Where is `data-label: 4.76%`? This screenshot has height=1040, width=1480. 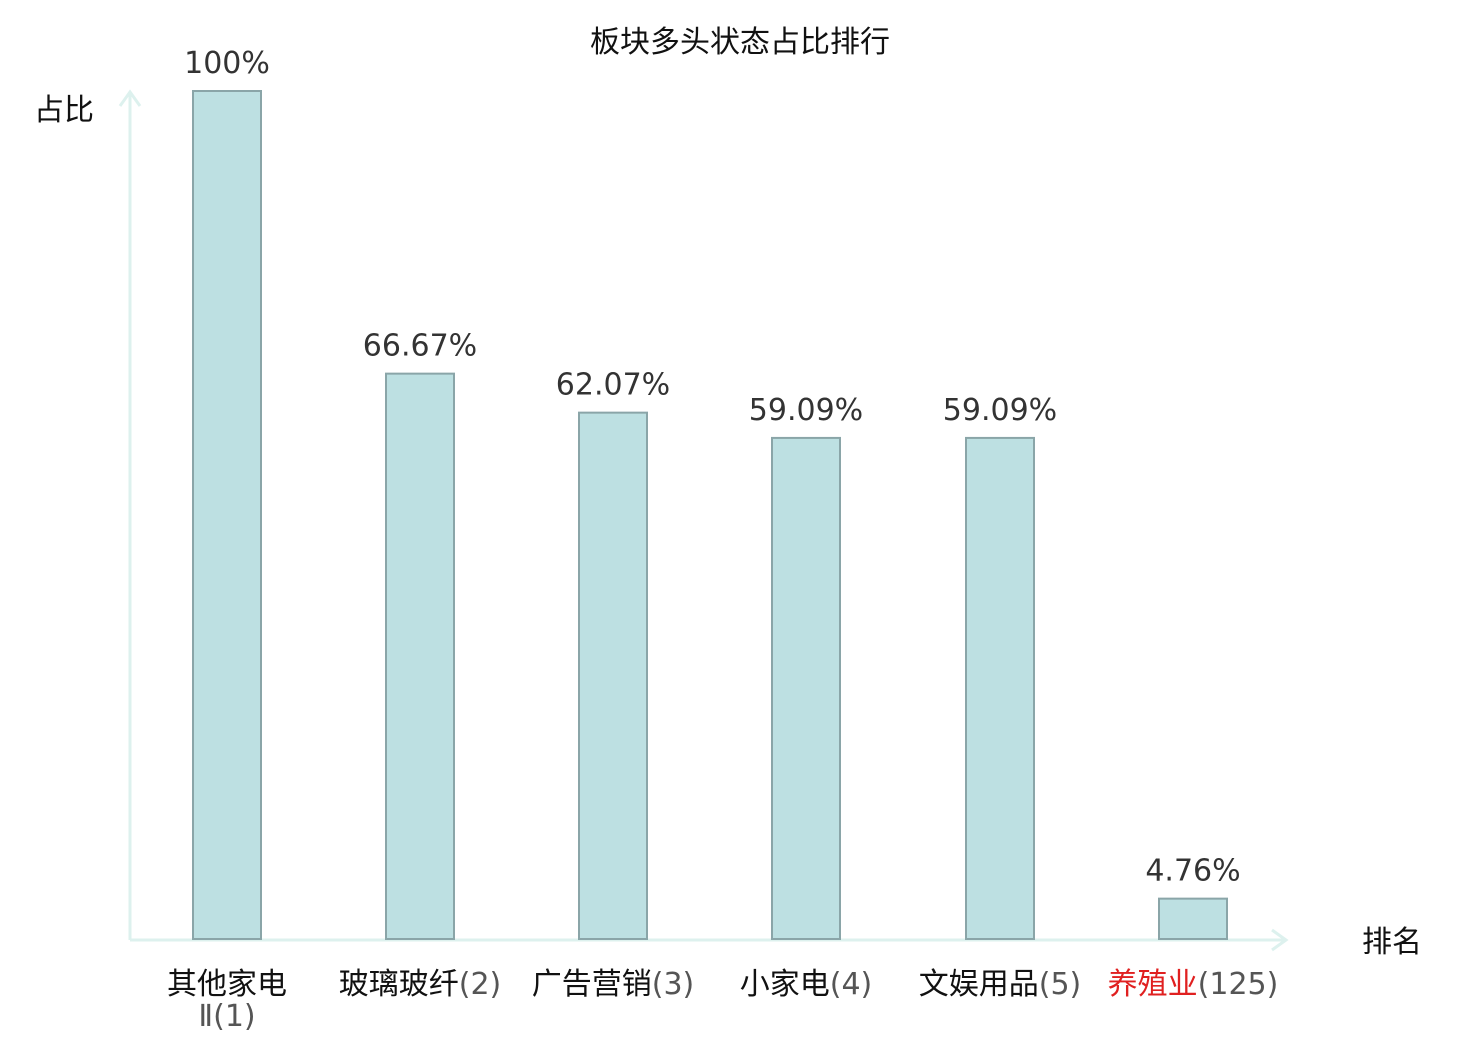
data-label: 4.76% is located at coordinates (1192, 871).